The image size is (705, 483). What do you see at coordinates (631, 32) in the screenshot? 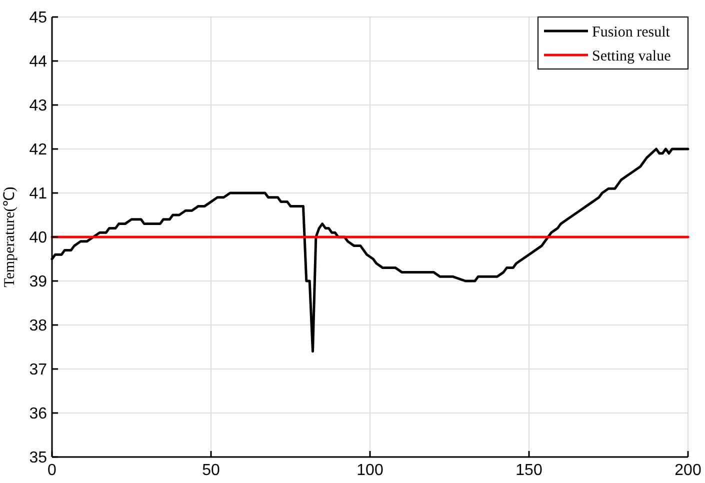
I see `legend-label: Fusion result` at bounding box center [631, 32].